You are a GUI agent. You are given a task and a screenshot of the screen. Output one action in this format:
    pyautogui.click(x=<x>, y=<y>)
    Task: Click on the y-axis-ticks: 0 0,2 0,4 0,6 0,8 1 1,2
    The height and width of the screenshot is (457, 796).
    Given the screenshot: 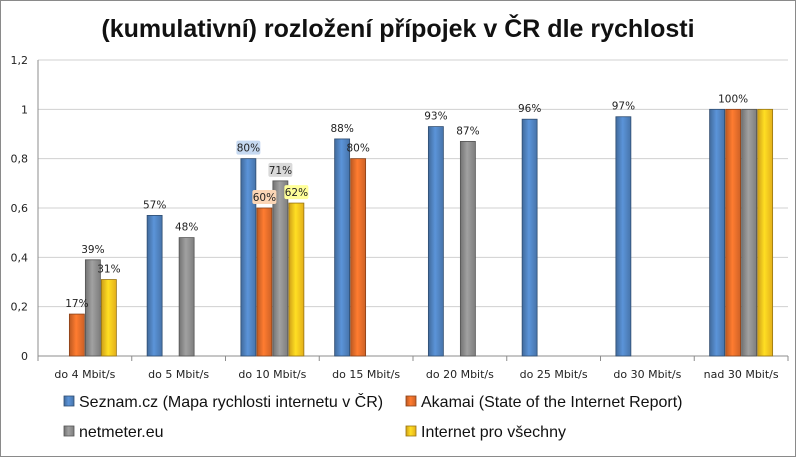 What is the action you would take?
    pyautogui.click(x=20, y=208)
    